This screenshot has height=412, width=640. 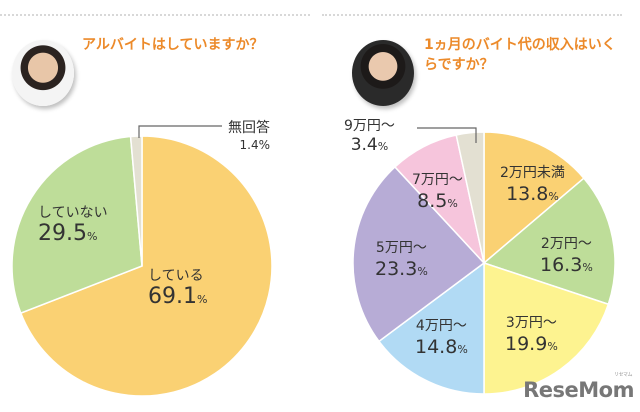 What do you see at coordinates (566, 256) in the screenshot?
I see `label-2man: 2万円～ 16.3%` at bounding box center [566, 256].